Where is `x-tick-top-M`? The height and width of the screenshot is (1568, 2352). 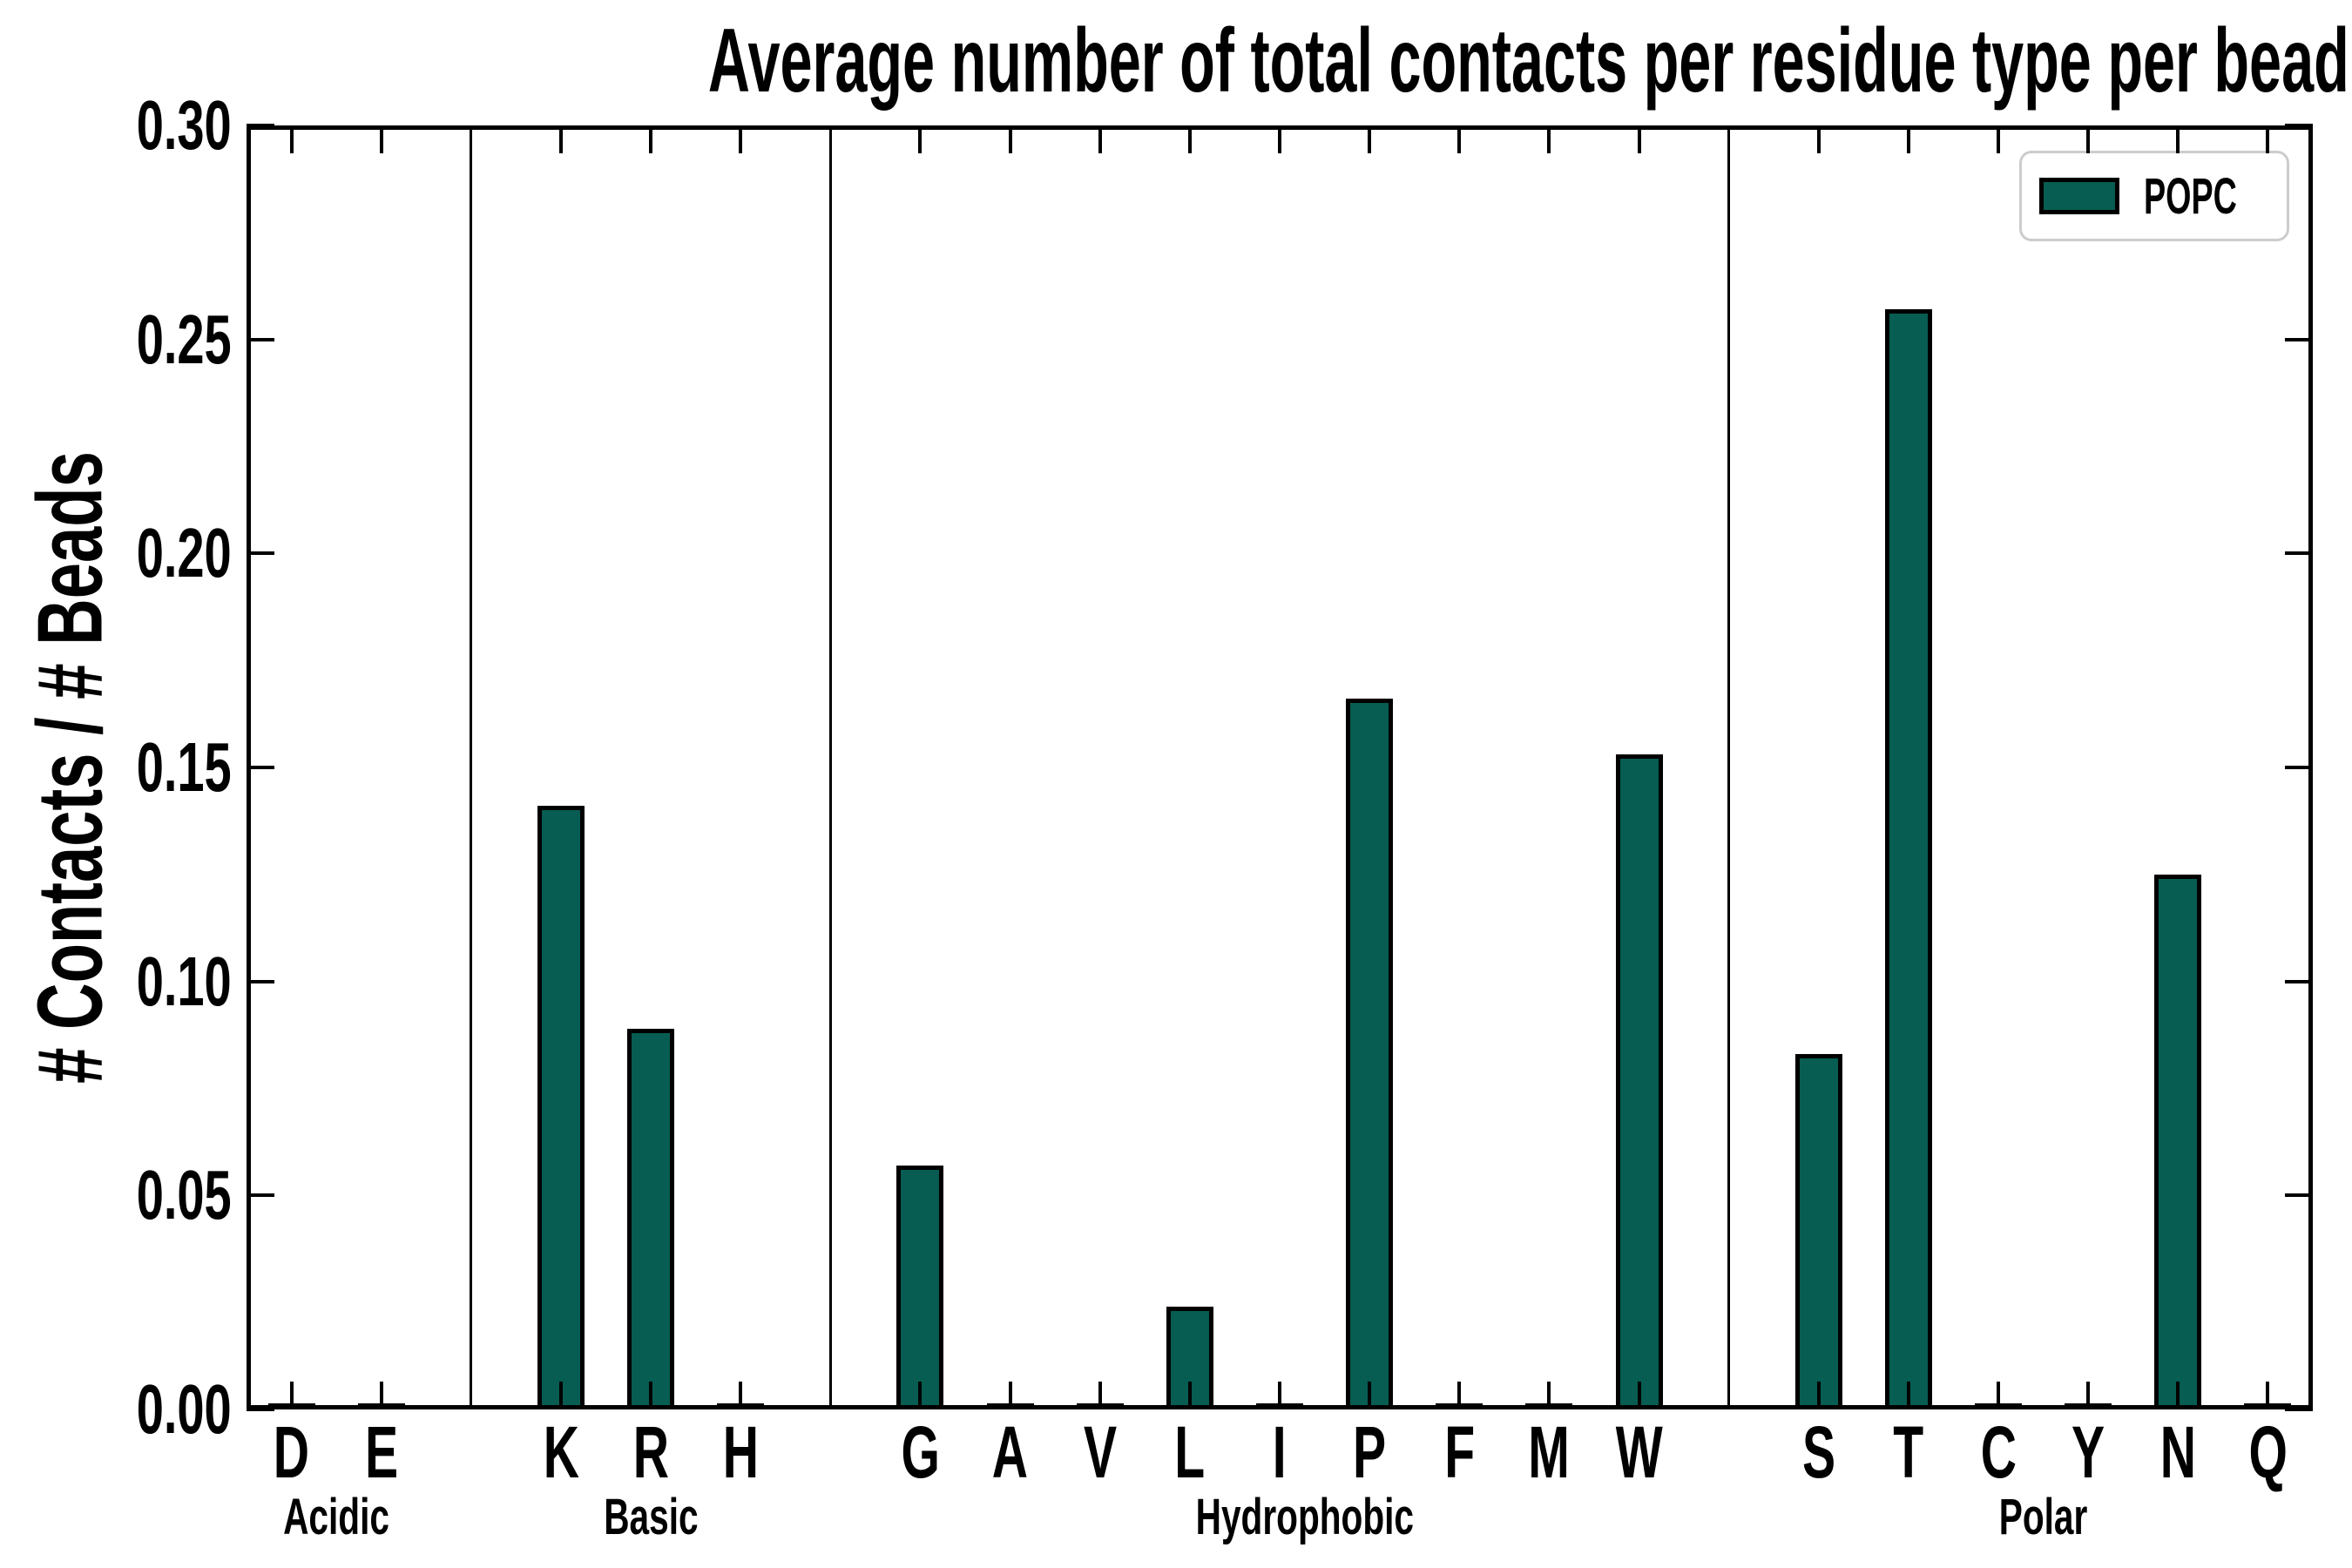 x-tick-top-M is located at coordinates (1549, 139).